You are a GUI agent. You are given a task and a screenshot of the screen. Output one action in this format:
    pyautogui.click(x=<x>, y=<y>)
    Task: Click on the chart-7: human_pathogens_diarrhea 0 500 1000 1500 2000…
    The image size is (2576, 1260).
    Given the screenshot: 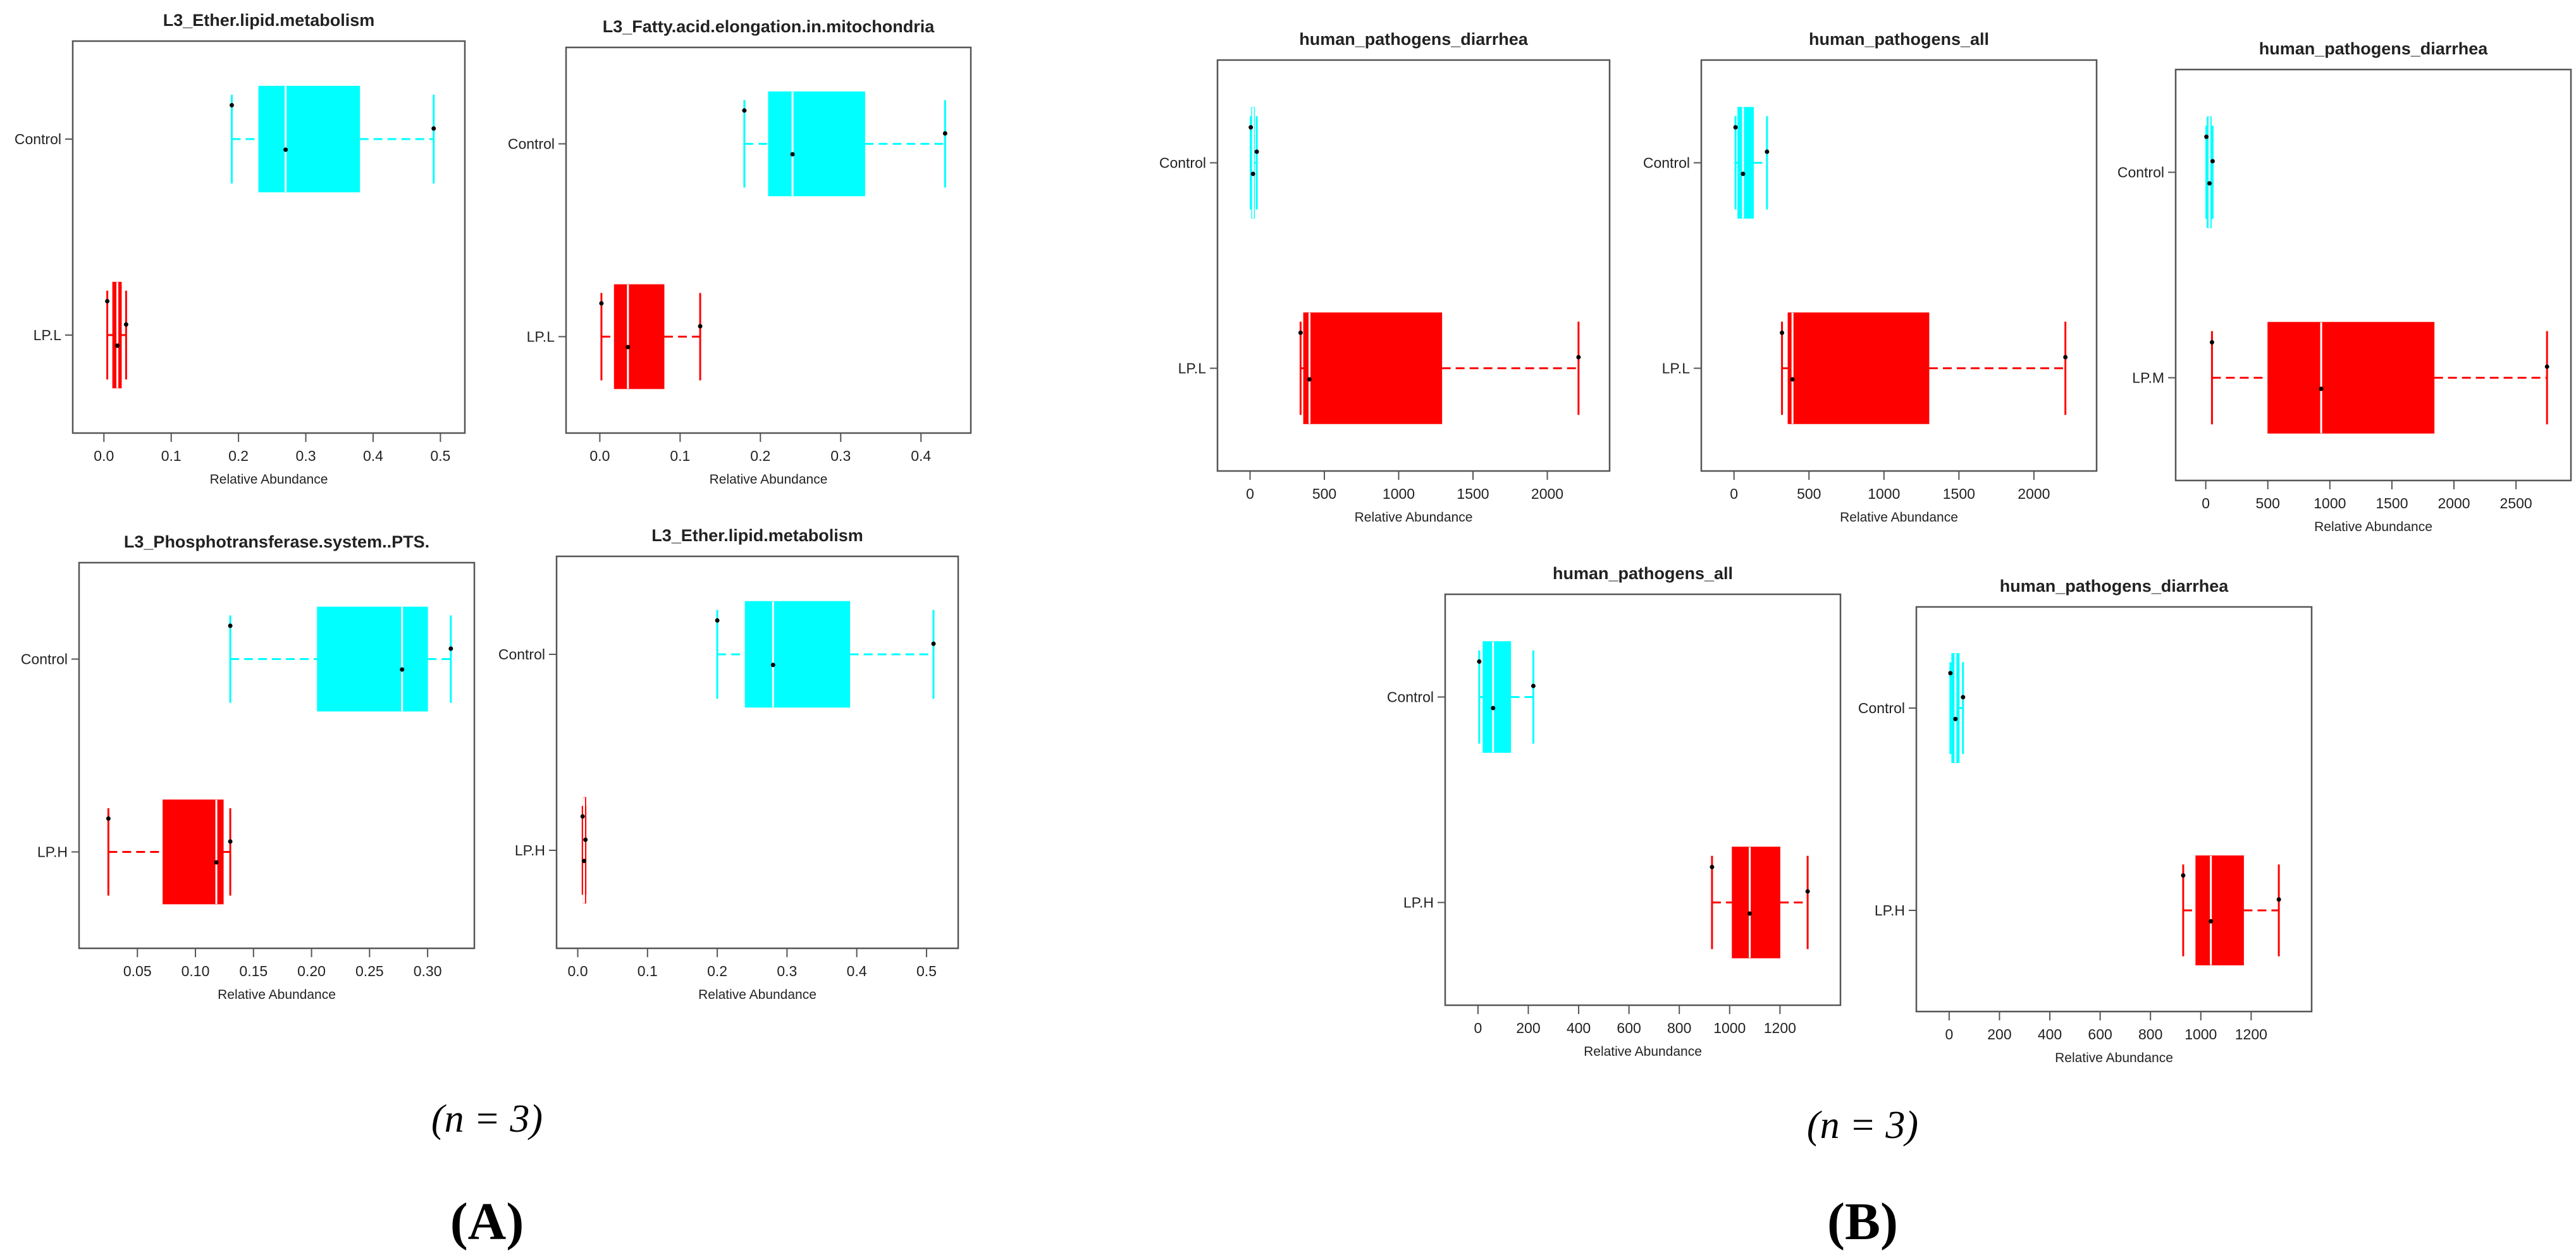 What is the action you would take?
    pyautogui.click(x=2344, y=286)
    